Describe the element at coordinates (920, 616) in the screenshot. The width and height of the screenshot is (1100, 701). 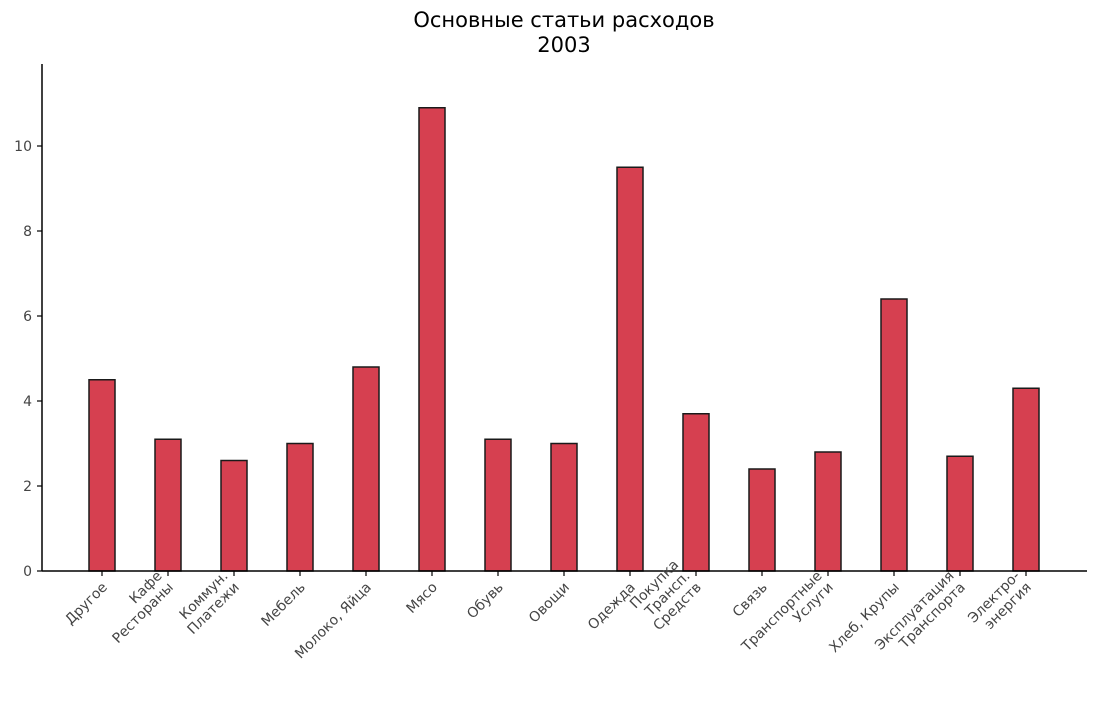
I see `x-tick-label-13: ЭксплуатацияТранспорта` at that location.